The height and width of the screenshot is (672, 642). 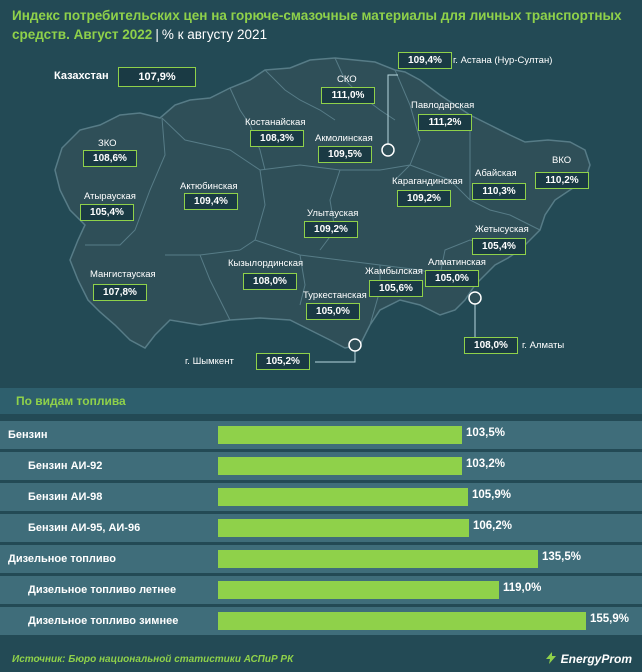 What do you see at coordinates (610, 619) in the screenshot?
I see `fuel-value-label: 155,9%` at bounding box center [610, 619].